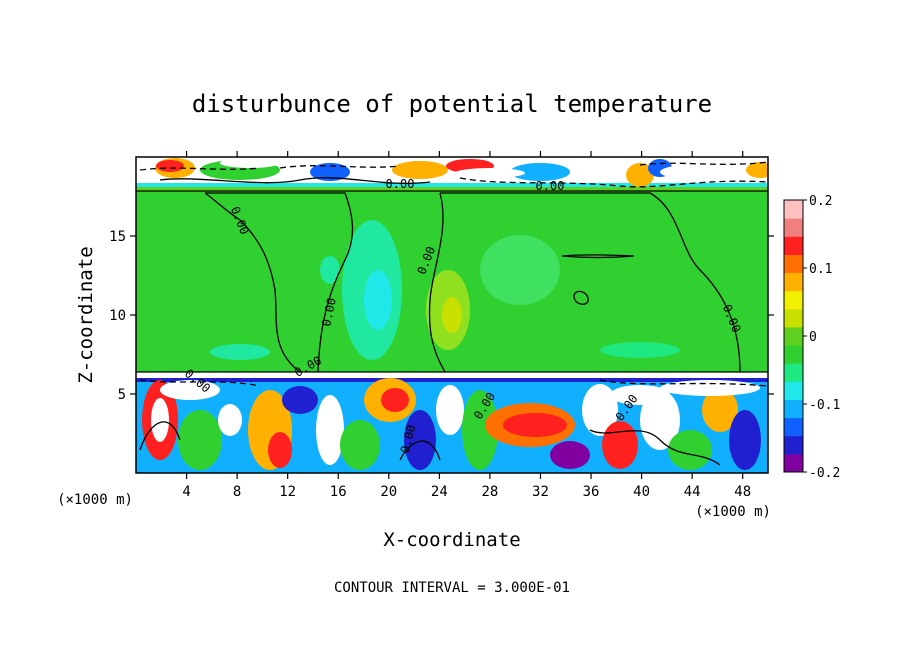 This screenshot has width=904, height=654. Describe the element at coordinates (237, 492) in the screenshot. I see `x-tick-label: 8` at that location.